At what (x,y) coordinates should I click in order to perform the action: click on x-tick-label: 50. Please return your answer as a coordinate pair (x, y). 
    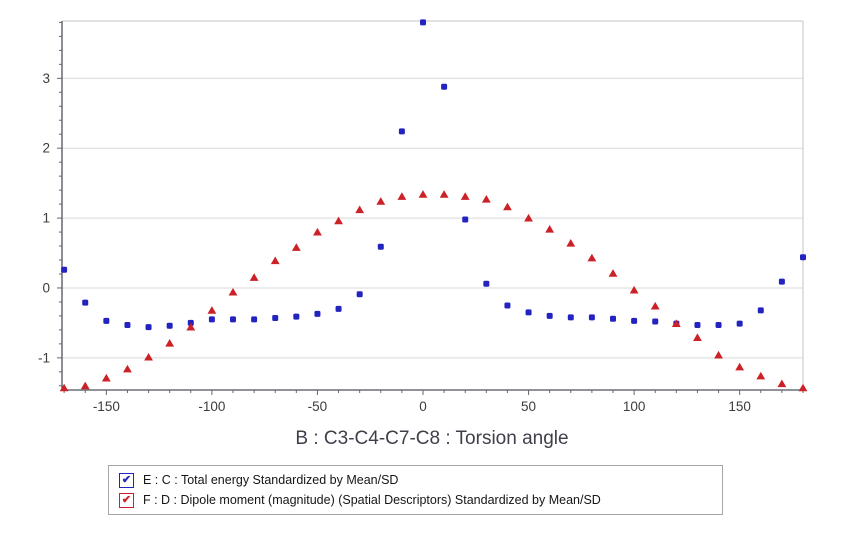
    Looking at the image, I should click on (528, 406).